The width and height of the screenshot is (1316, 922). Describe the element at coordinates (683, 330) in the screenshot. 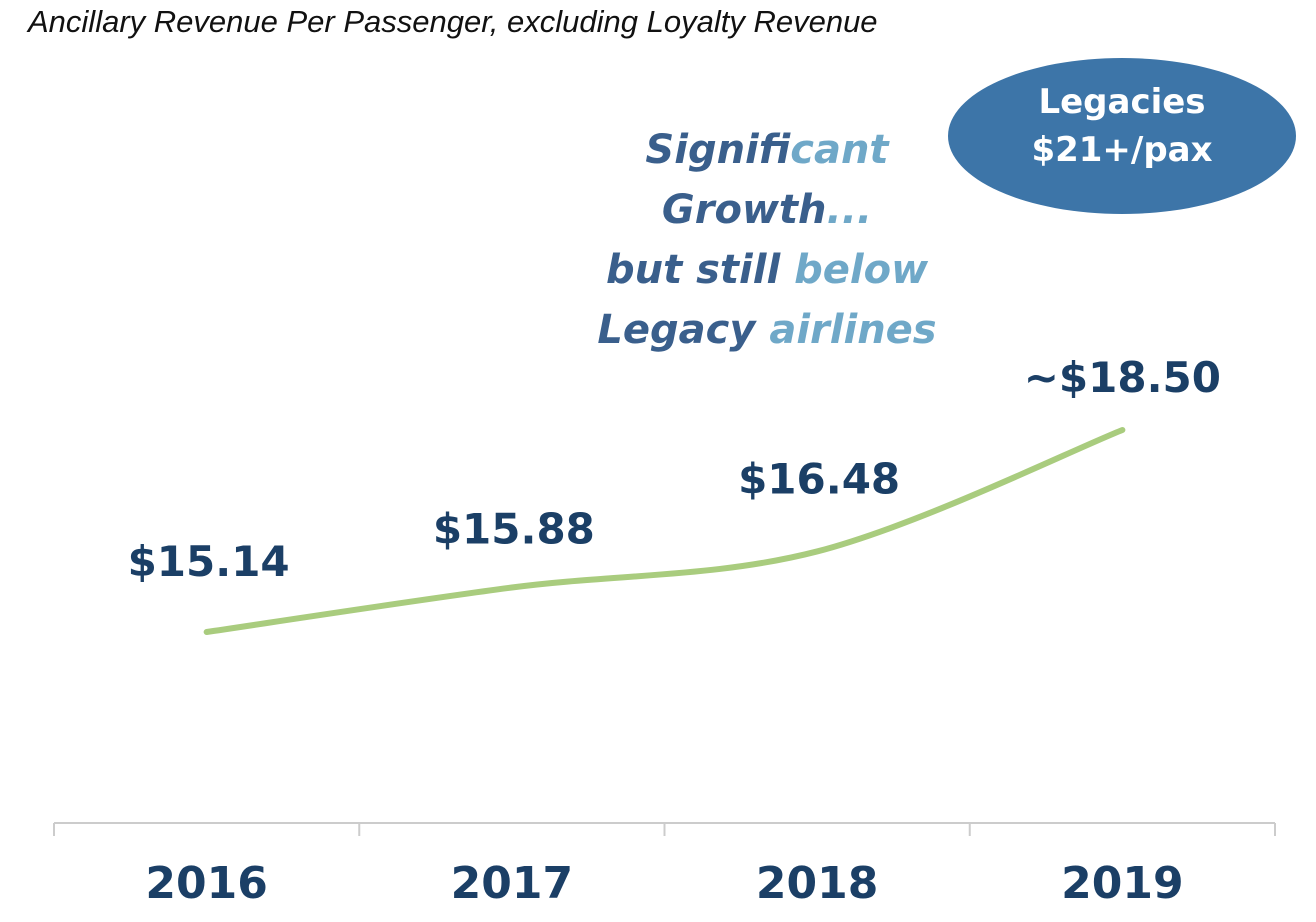

I see `annotation-line-4-dark: Legacy` at that location.